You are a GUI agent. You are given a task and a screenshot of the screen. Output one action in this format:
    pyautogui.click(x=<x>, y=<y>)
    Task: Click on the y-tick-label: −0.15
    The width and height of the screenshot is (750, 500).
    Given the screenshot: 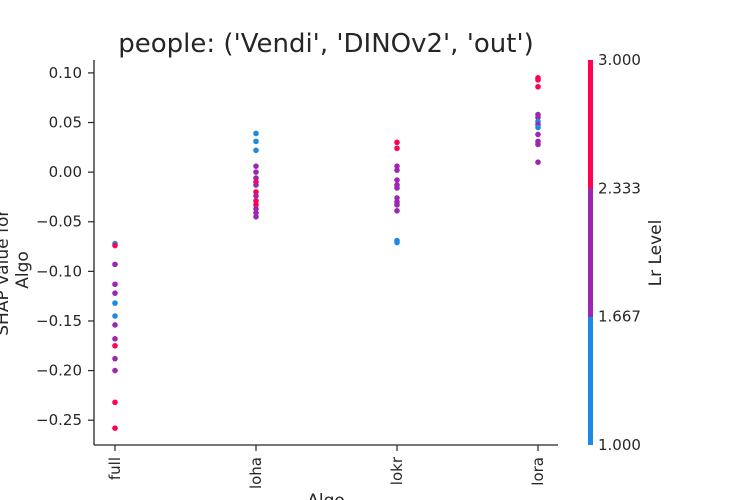 What is the action you would take?
    pyautogui.click(x=59, y=321)
    